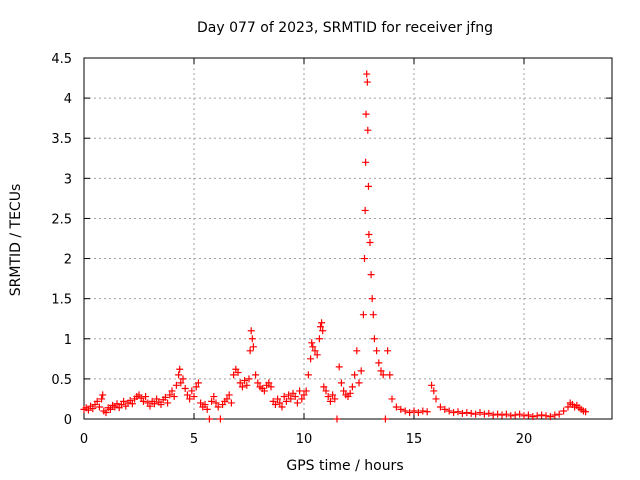  I want to click on y-tick-label: 3, so click(68, 179).